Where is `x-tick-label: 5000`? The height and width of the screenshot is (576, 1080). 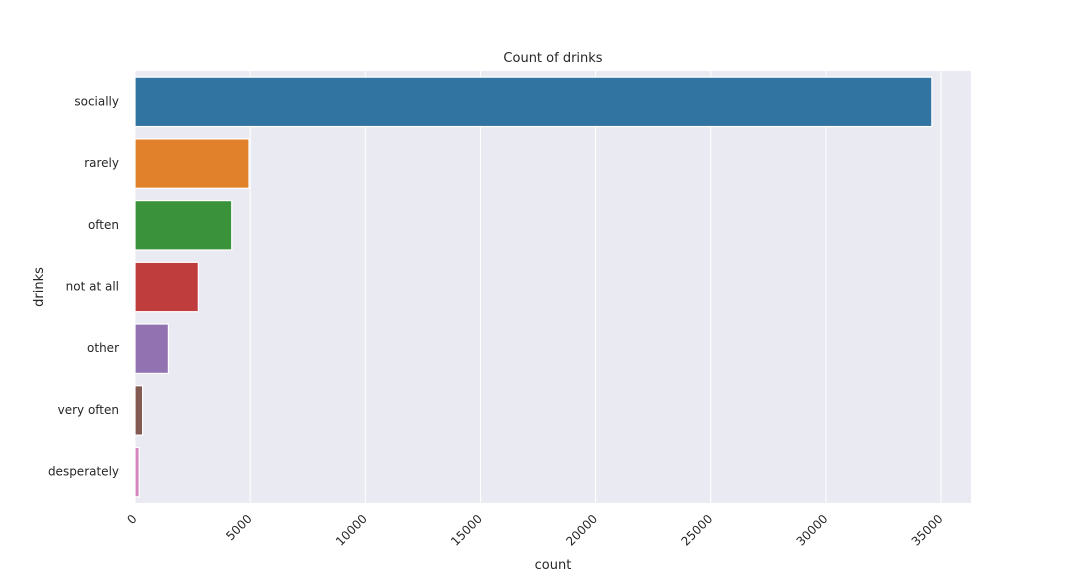 x-tick-label: 5000 is located at coordinates (238, 527).